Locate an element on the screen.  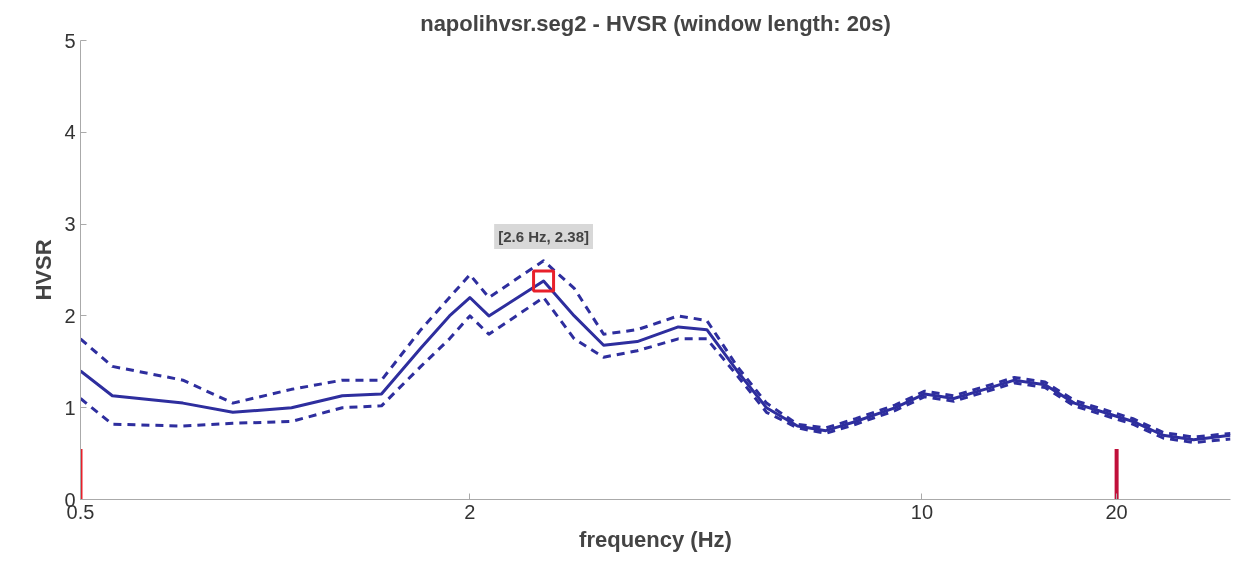
annotation: [2.6 Hz, 2.38] is located at coordinates (544, 237).